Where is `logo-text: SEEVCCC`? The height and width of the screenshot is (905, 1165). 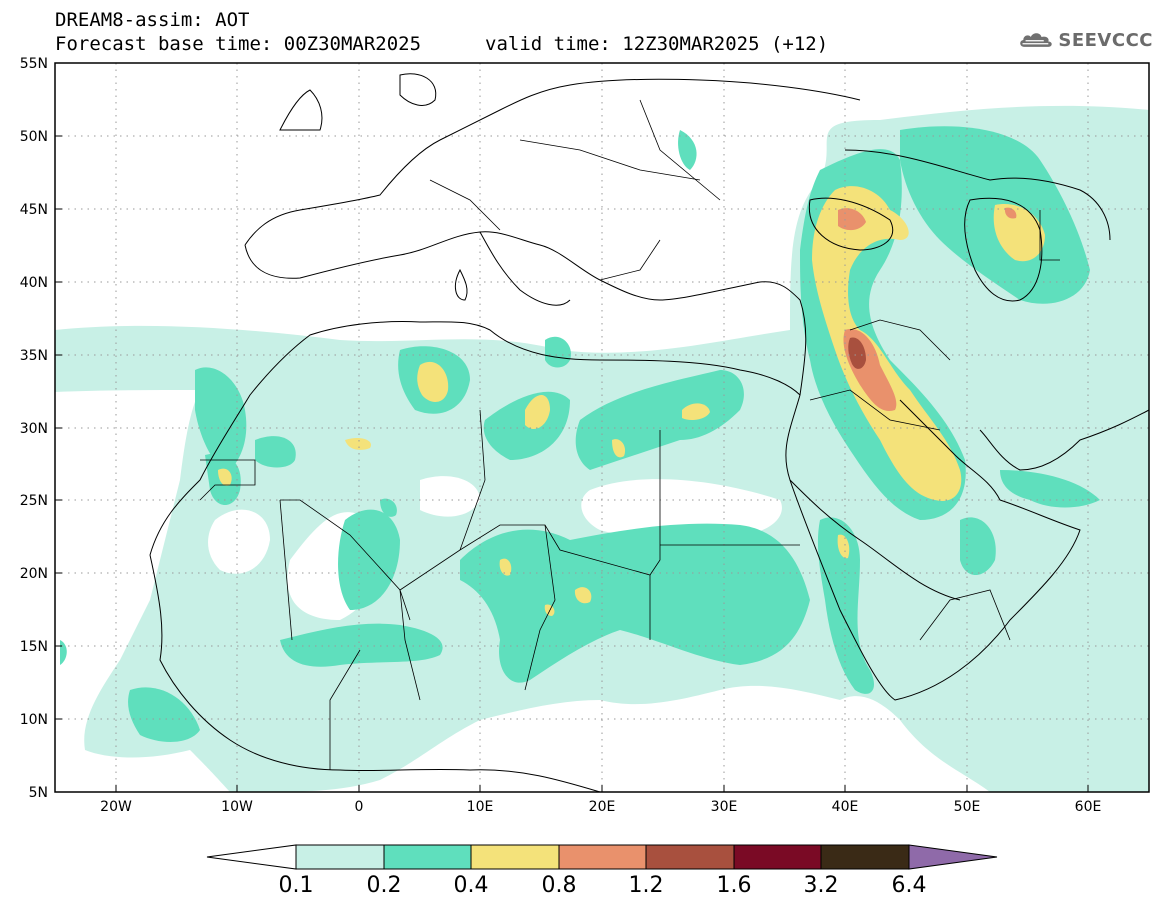
logo-text: SEEVCCC is located at coordinates (1105, 40).